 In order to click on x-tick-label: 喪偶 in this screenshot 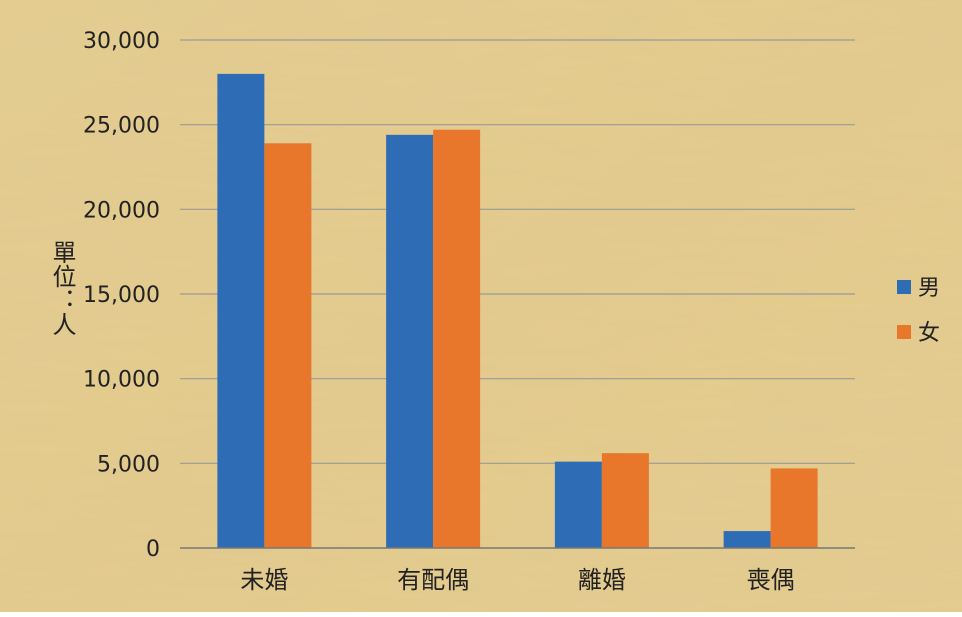, I will do `click(771, 580)`.